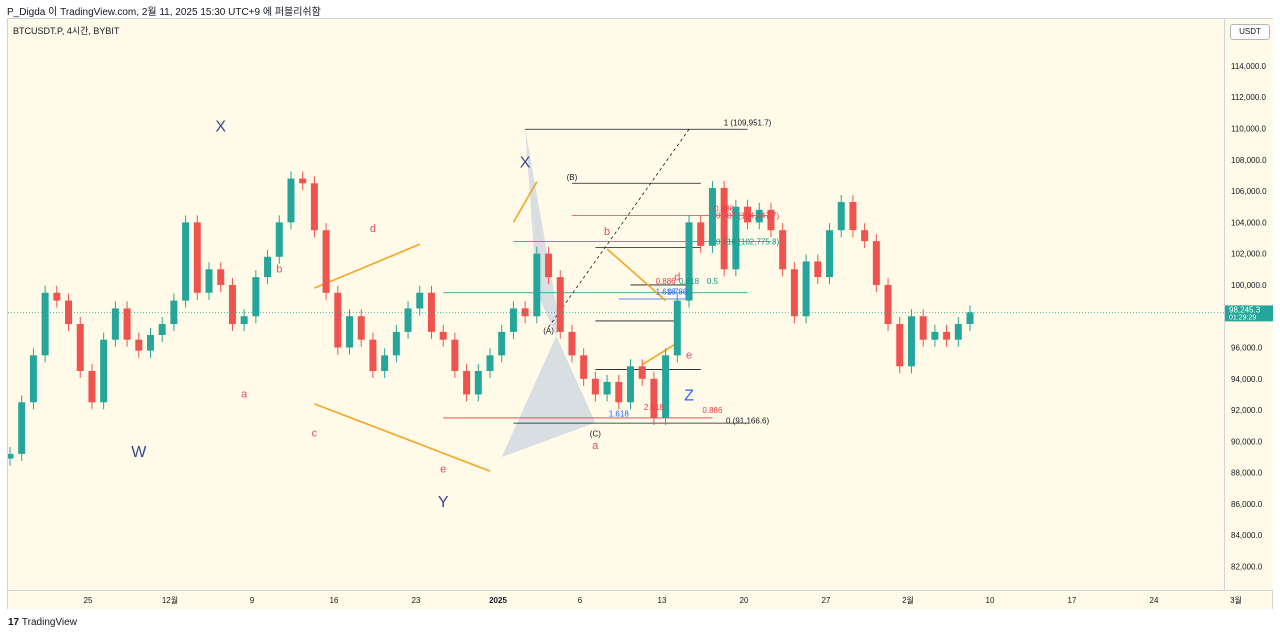 The height and width of the screenshot is (634, 1280). Describe the element at coordinates (640, 622) in the screenshot. I see `footer: 17 TradingView` at that location.